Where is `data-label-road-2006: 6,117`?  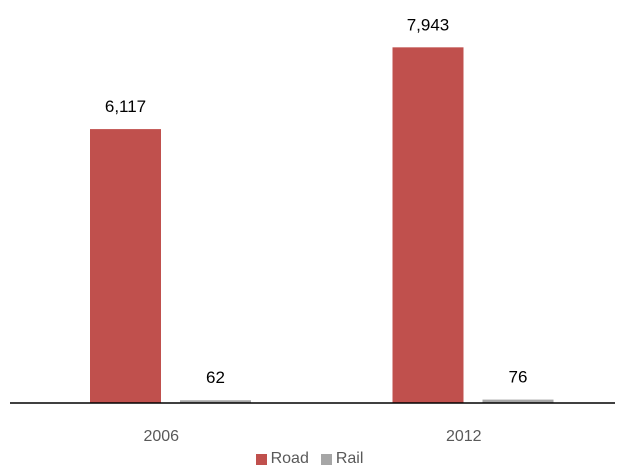 data-label-road-2006: 6,117 is located at coordinates (125, 106).